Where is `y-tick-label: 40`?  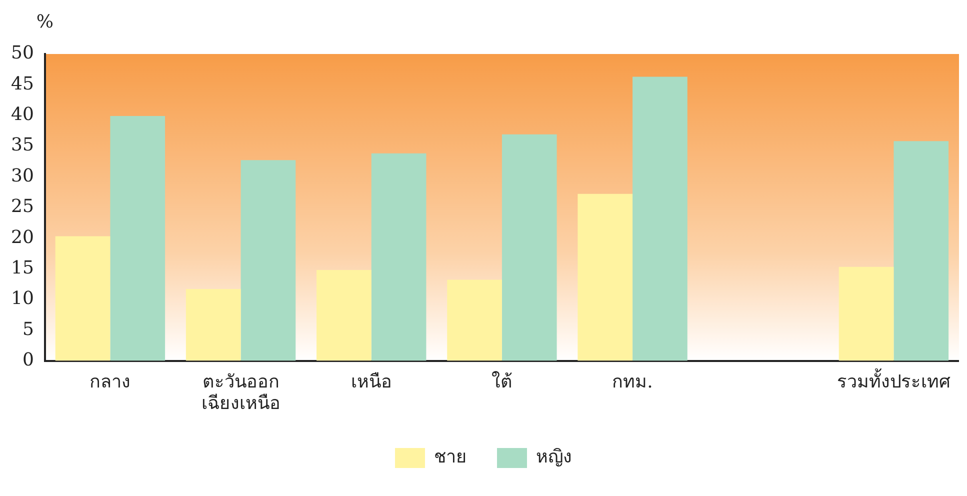
y-tick-label: 40 is located at coordinates (22, 115).